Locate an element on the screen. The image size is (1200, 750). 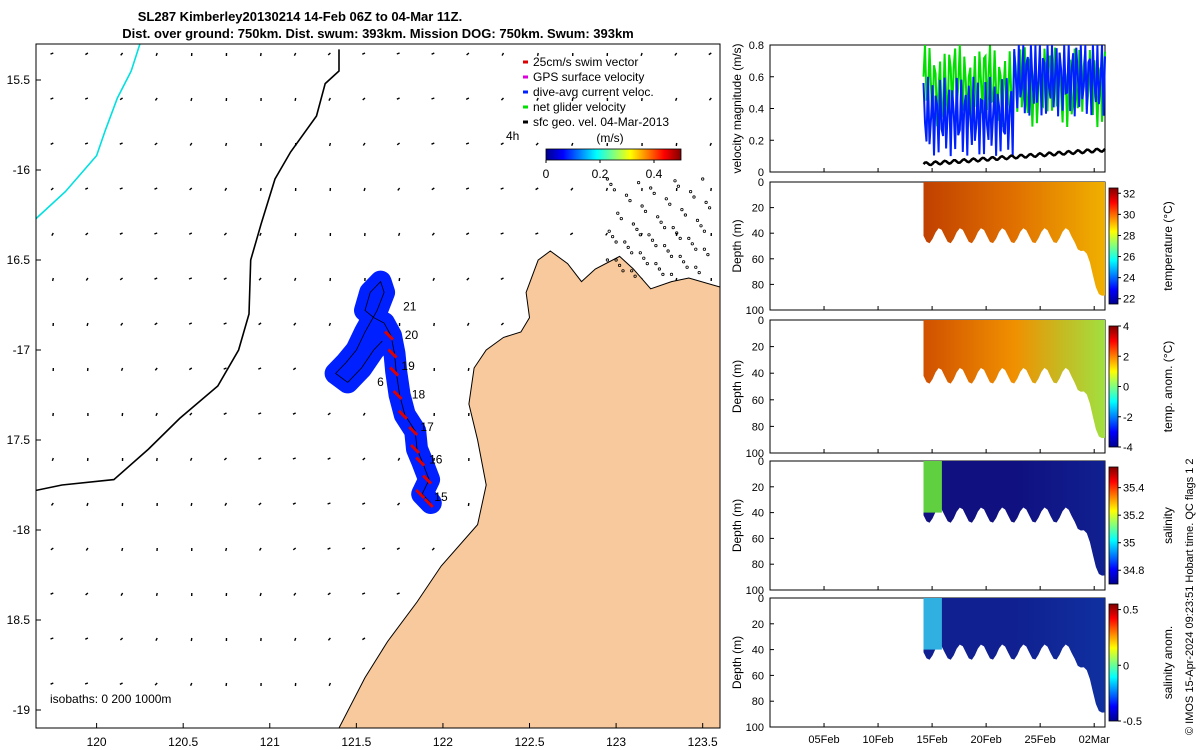
map-x-axis: 120 120.5 121 121.5 122 122.5 123 123.5 is located at coordinates (402, 736).